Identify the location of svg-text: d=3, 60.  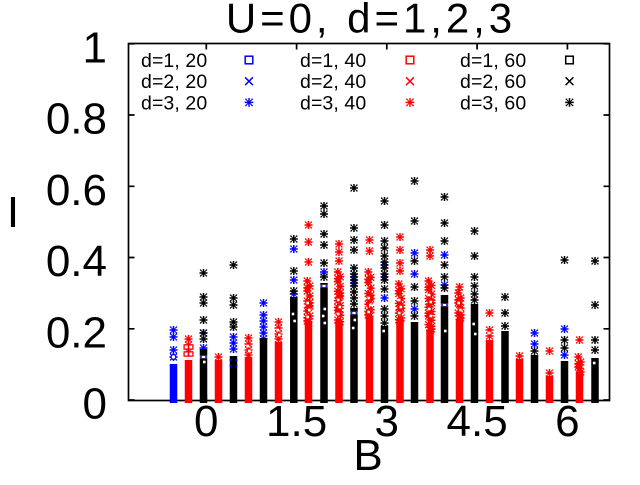
(493, 103).